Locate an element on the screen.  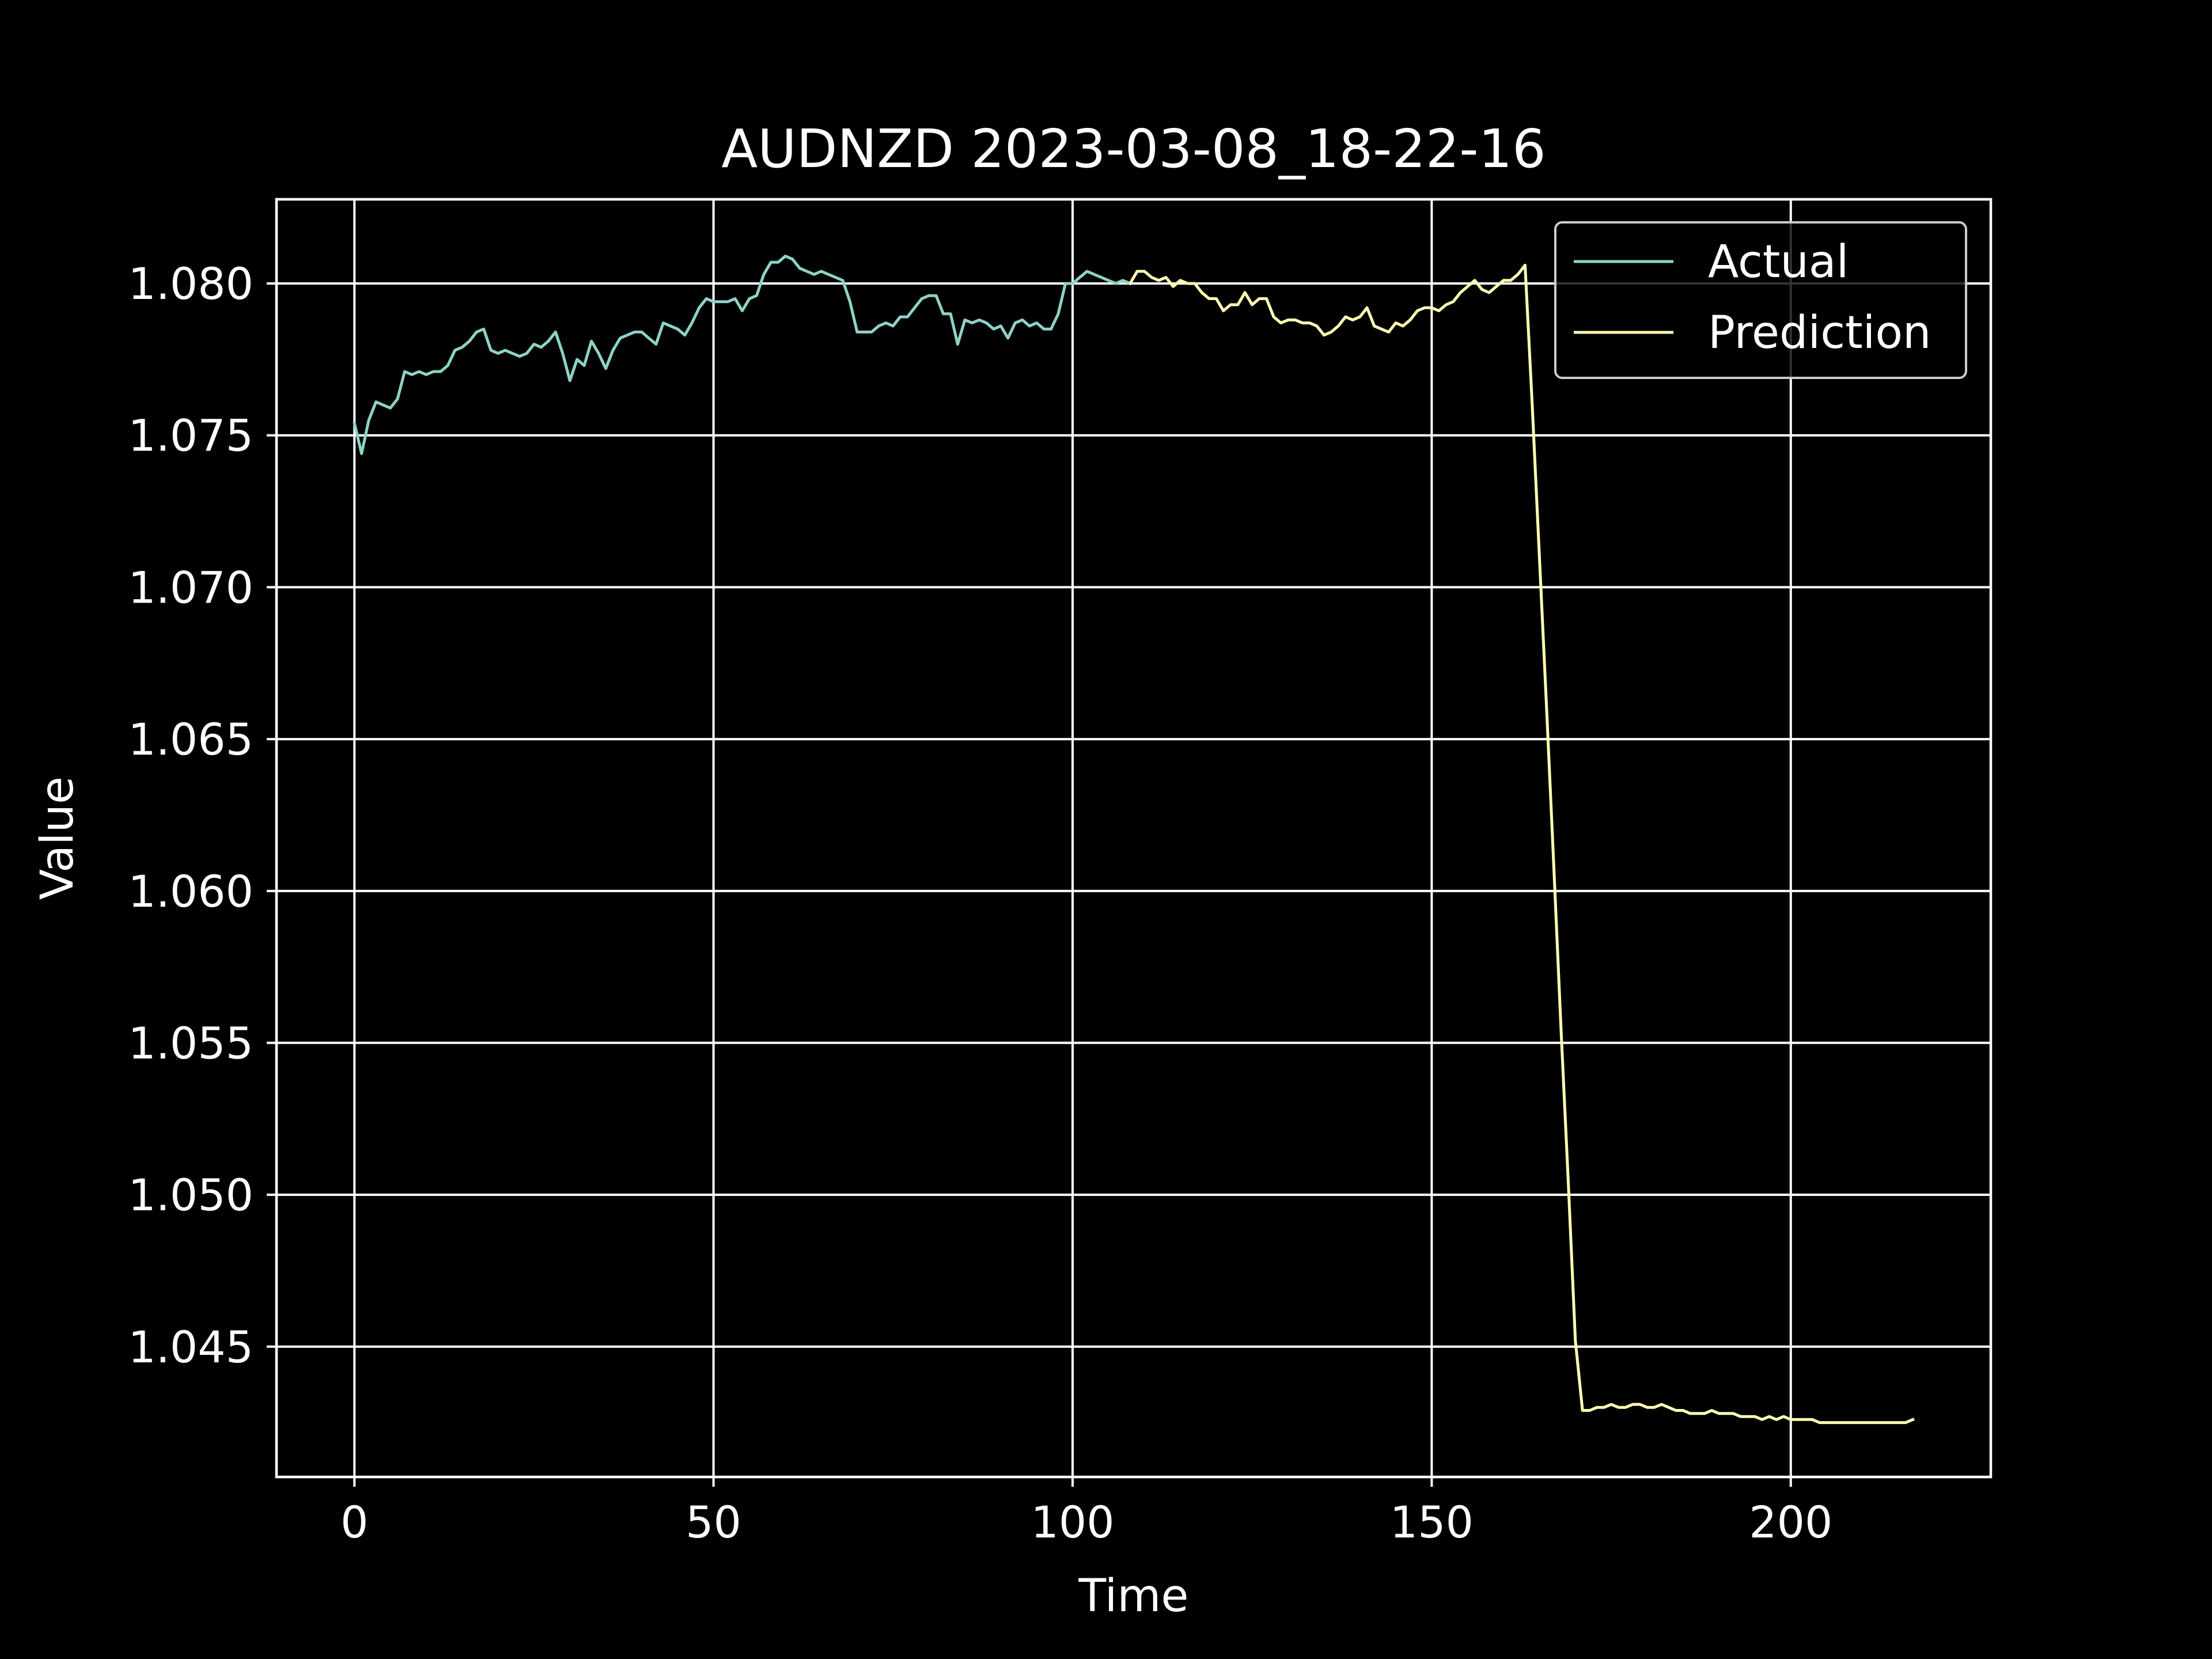
y-tick-label: 1.080 is located at coordinates (190, 283).